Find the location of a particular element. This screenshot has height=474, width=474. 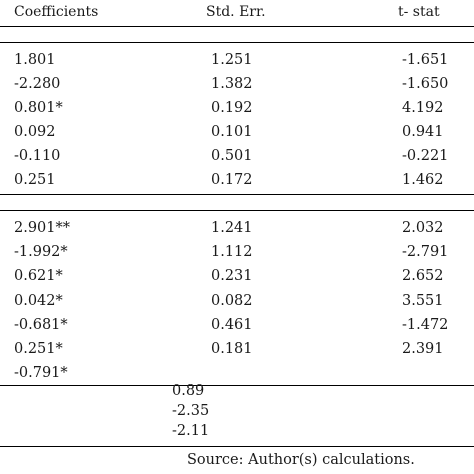

coefficient-cell: 0.801* is located at coordinates (38, 108).